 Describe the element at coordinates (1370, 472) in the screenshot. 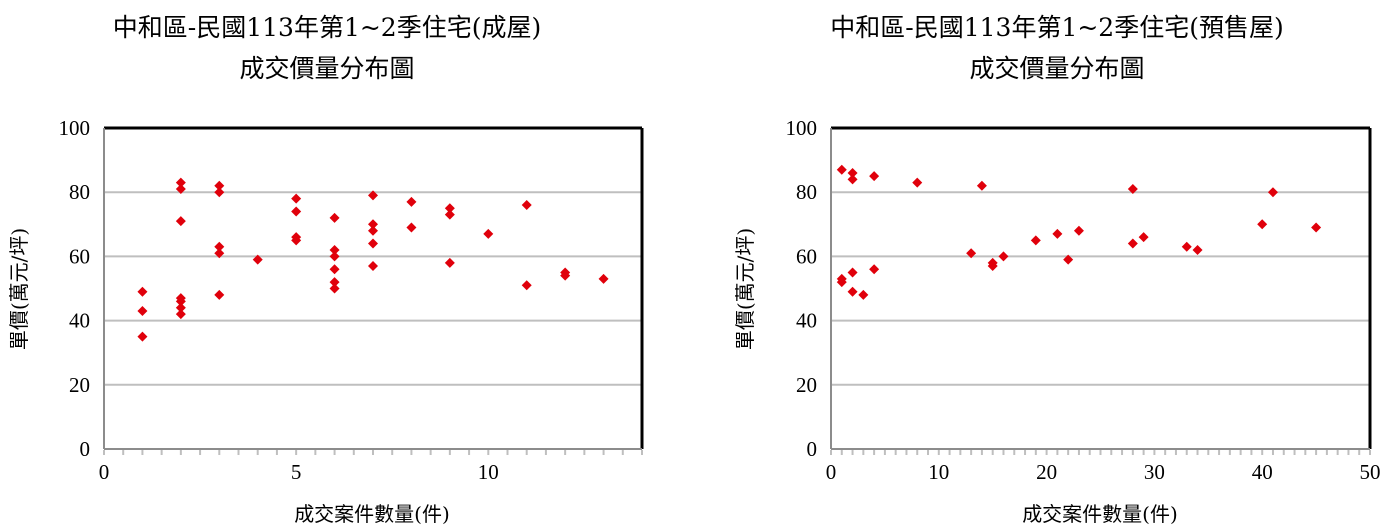

I see `x-tick-label: 50` at that location.